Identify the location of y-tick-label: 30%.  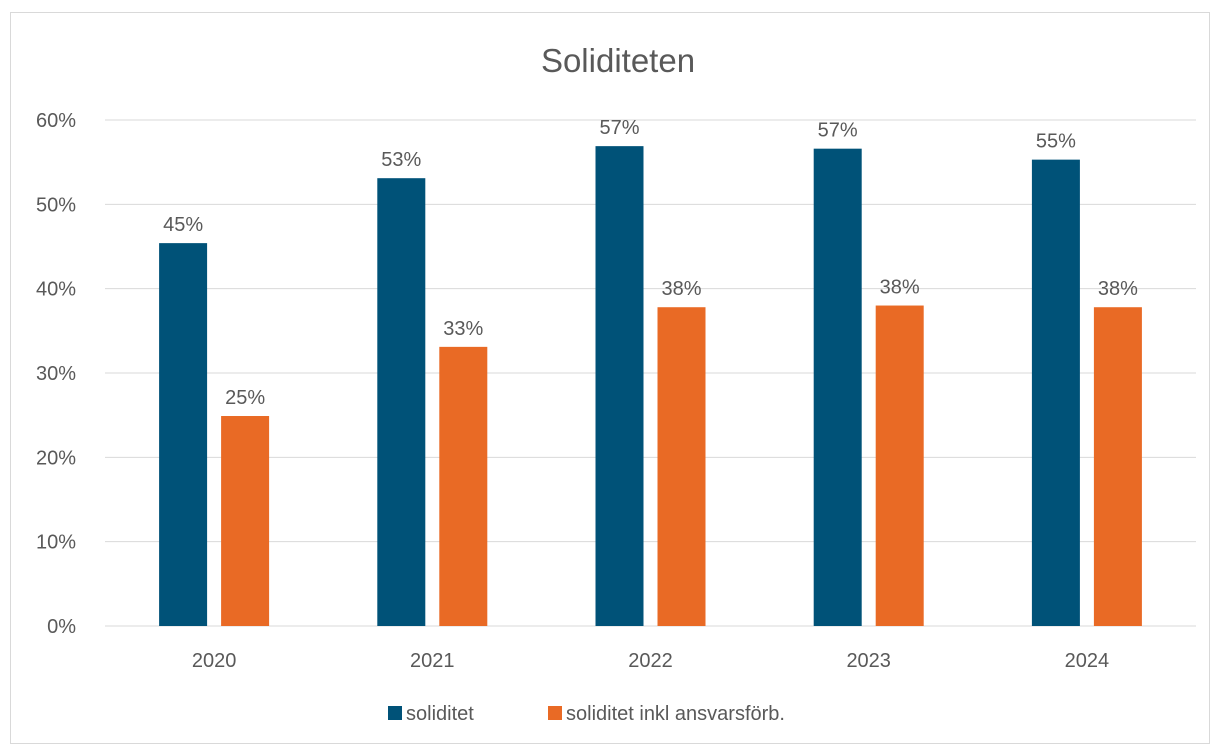
(56, 374).